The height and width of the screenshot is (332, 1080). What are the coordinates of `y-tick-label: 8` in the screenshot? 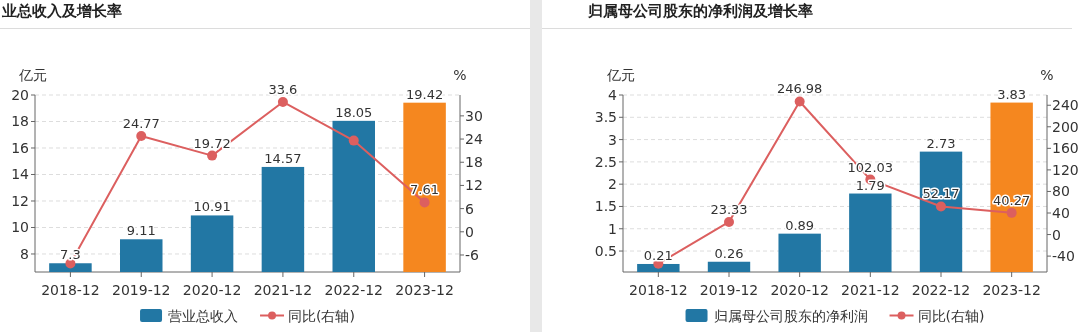 It's located at (24, 253).